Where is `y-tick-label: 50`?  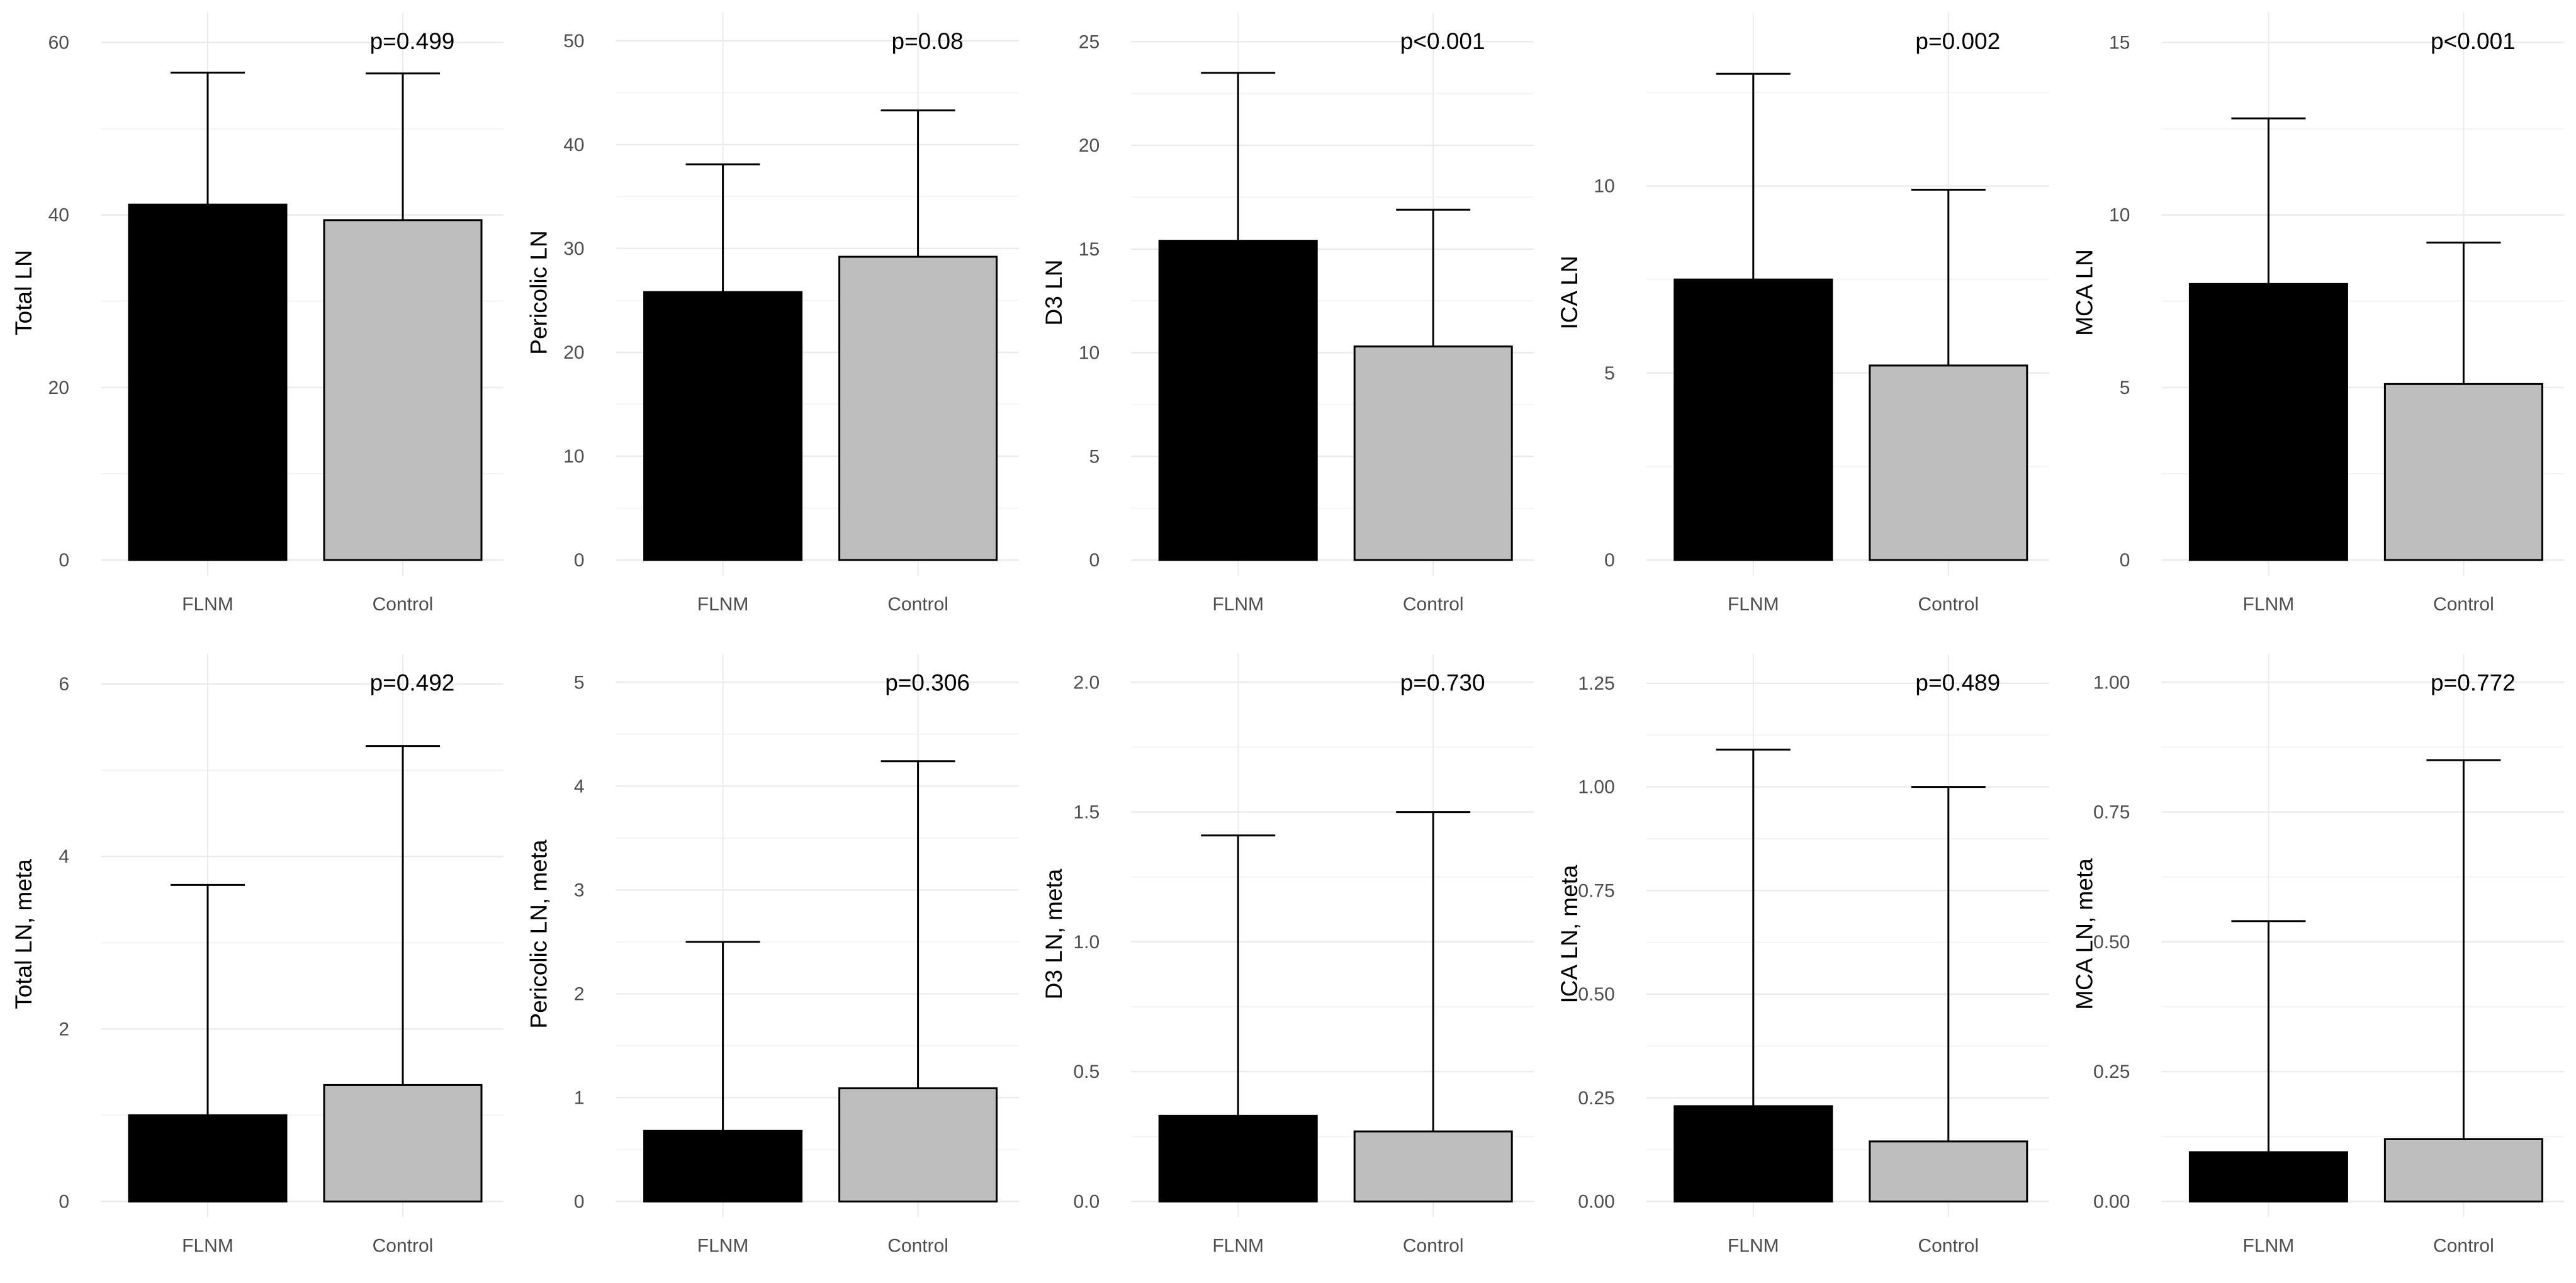 y-tick-label: 50 is located at coordinates (573, 42).